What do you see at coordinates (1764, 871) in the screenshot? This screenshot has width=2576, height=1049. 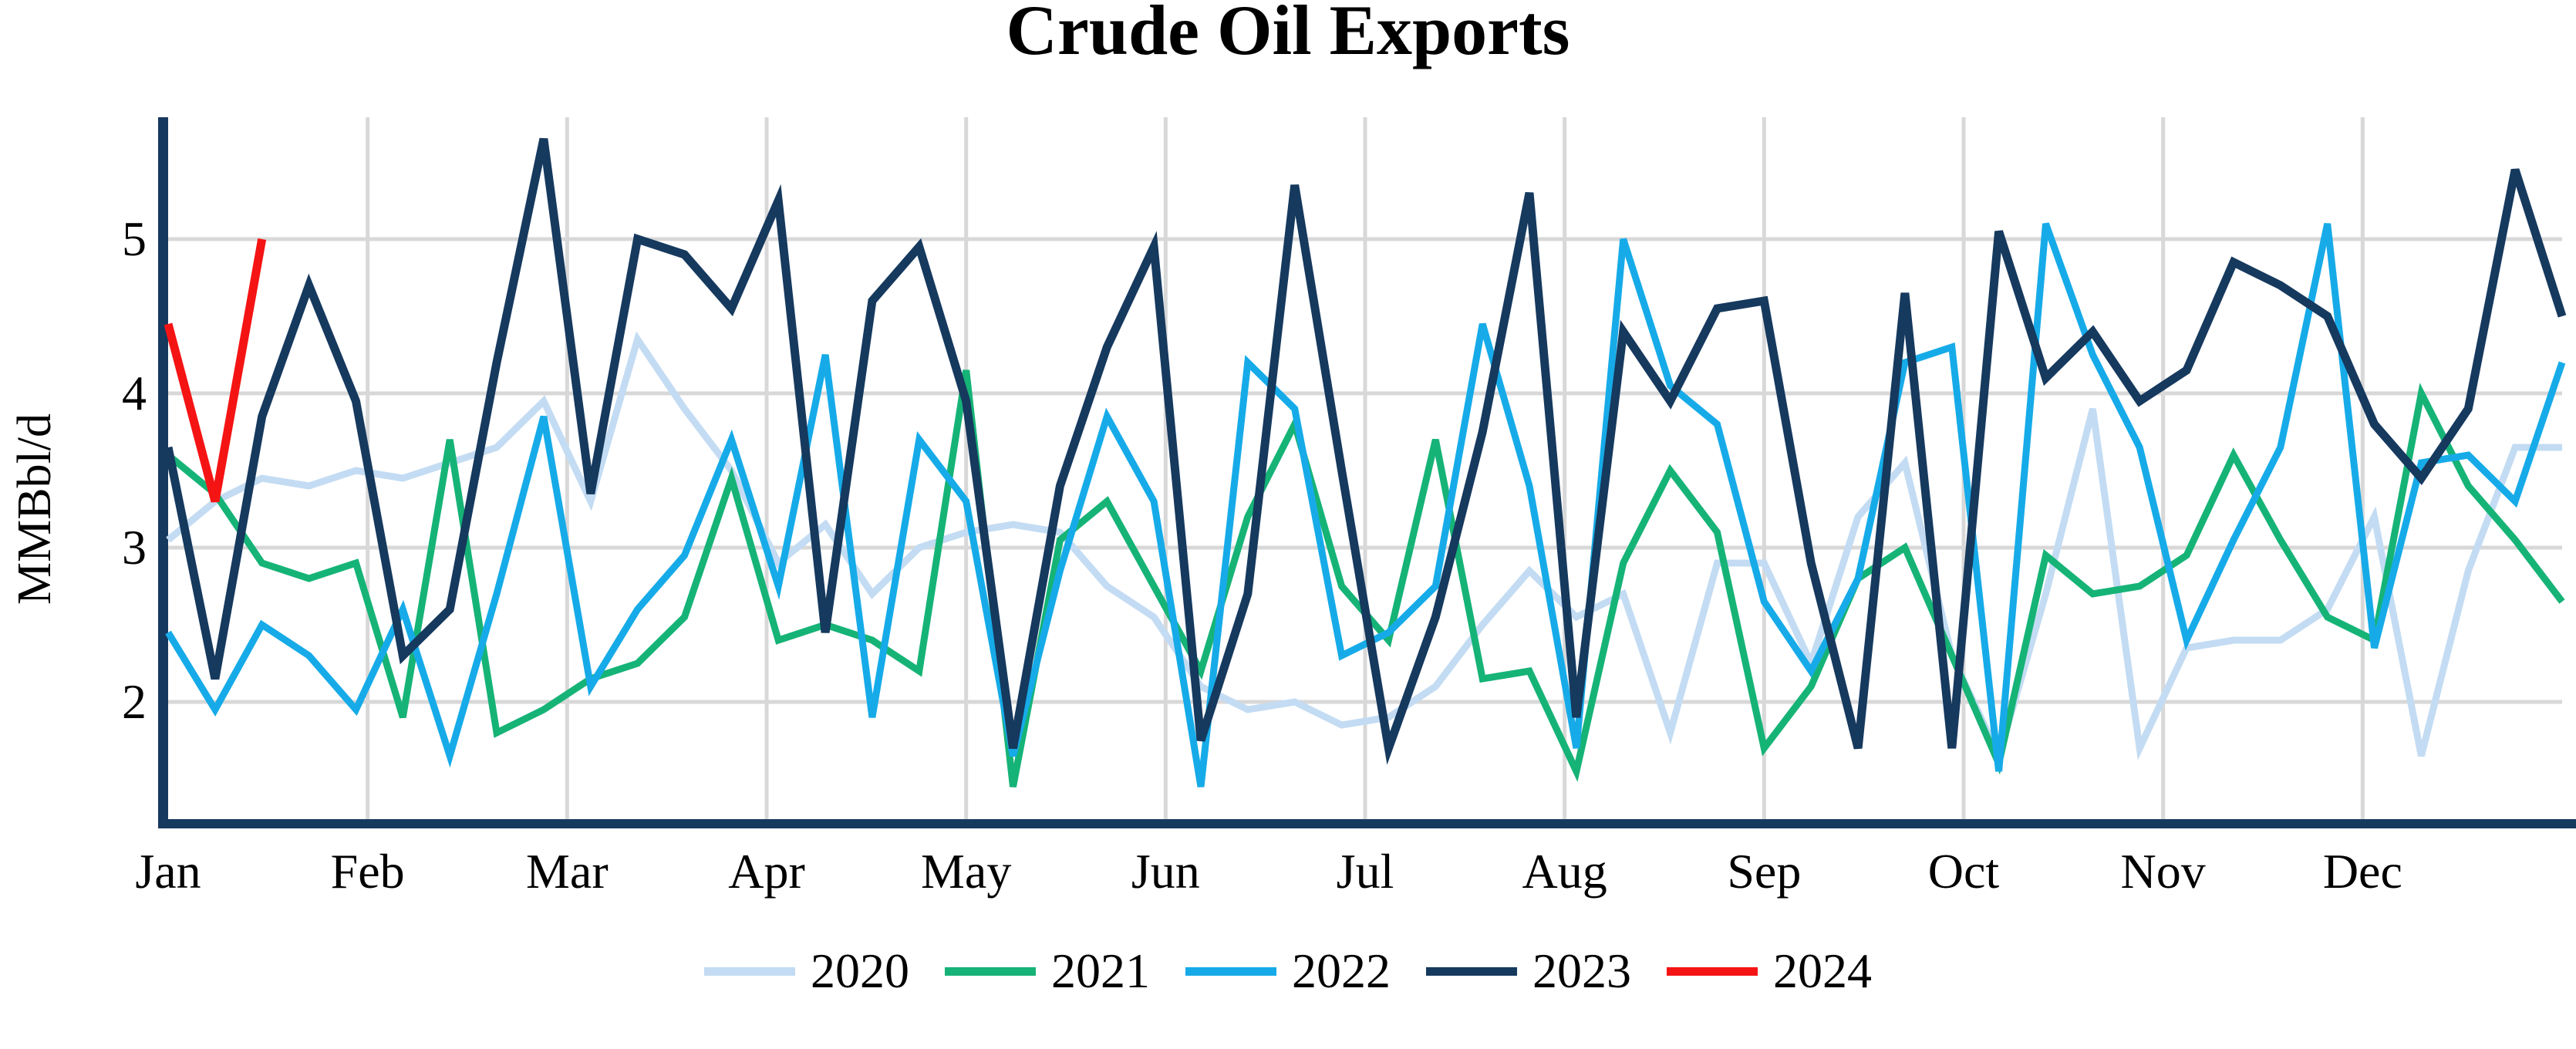 I see `x-tick-label-Sep: Sep` at bounding box center [1764, 871].